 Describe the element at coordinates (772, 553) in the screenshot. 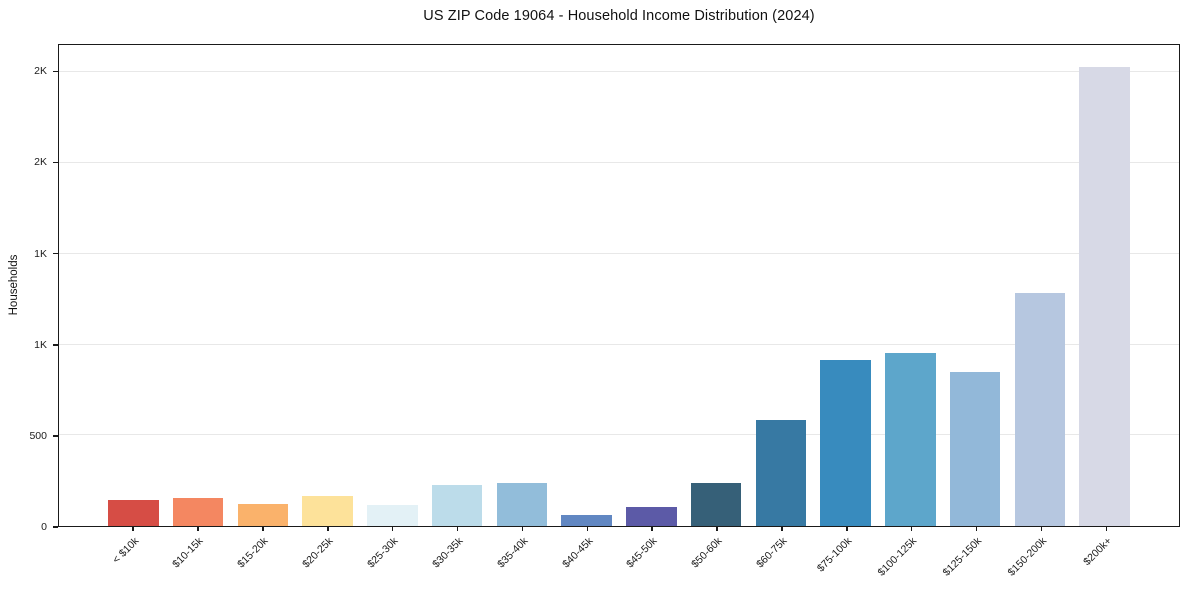

I see `x-tick-label: $60-75k` at that location.